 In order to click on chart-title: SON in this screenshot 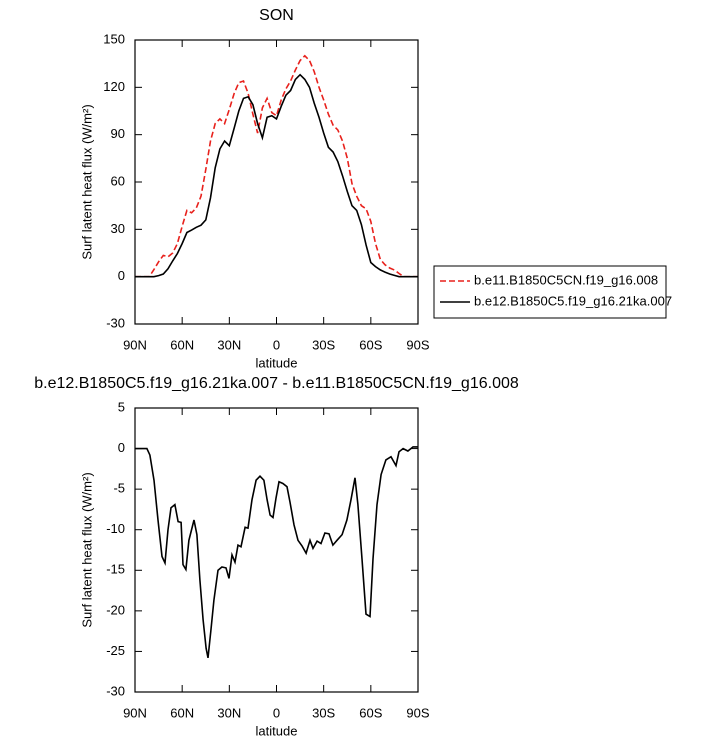, I will do `click(276, 15)`.